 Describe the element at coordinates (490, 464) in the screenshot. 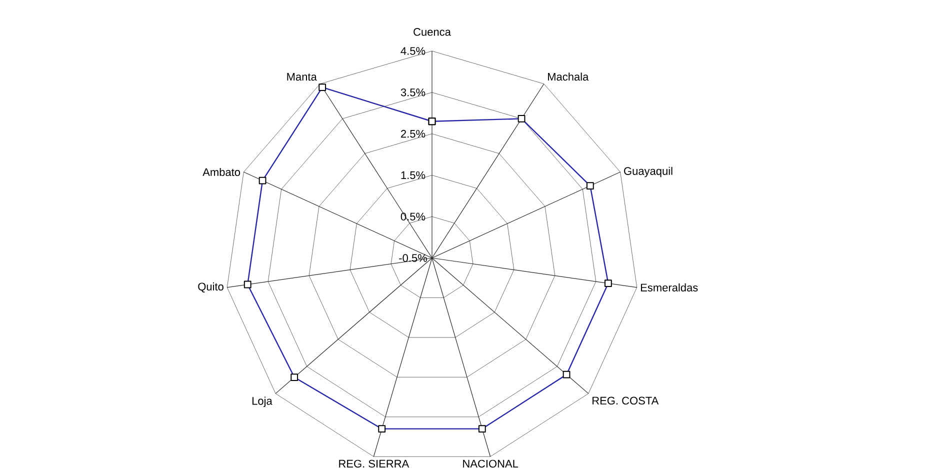

I see `spoke-label: NACIONAL` at that location.